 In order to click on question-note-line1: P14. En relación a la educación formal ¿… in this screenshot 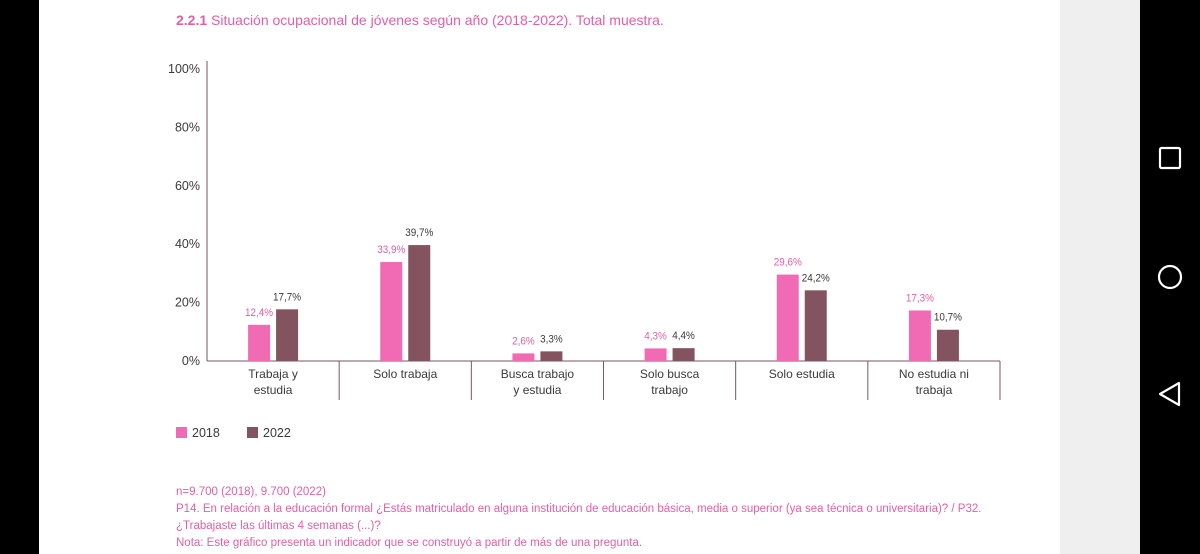, I will do `click(579, 509)`.